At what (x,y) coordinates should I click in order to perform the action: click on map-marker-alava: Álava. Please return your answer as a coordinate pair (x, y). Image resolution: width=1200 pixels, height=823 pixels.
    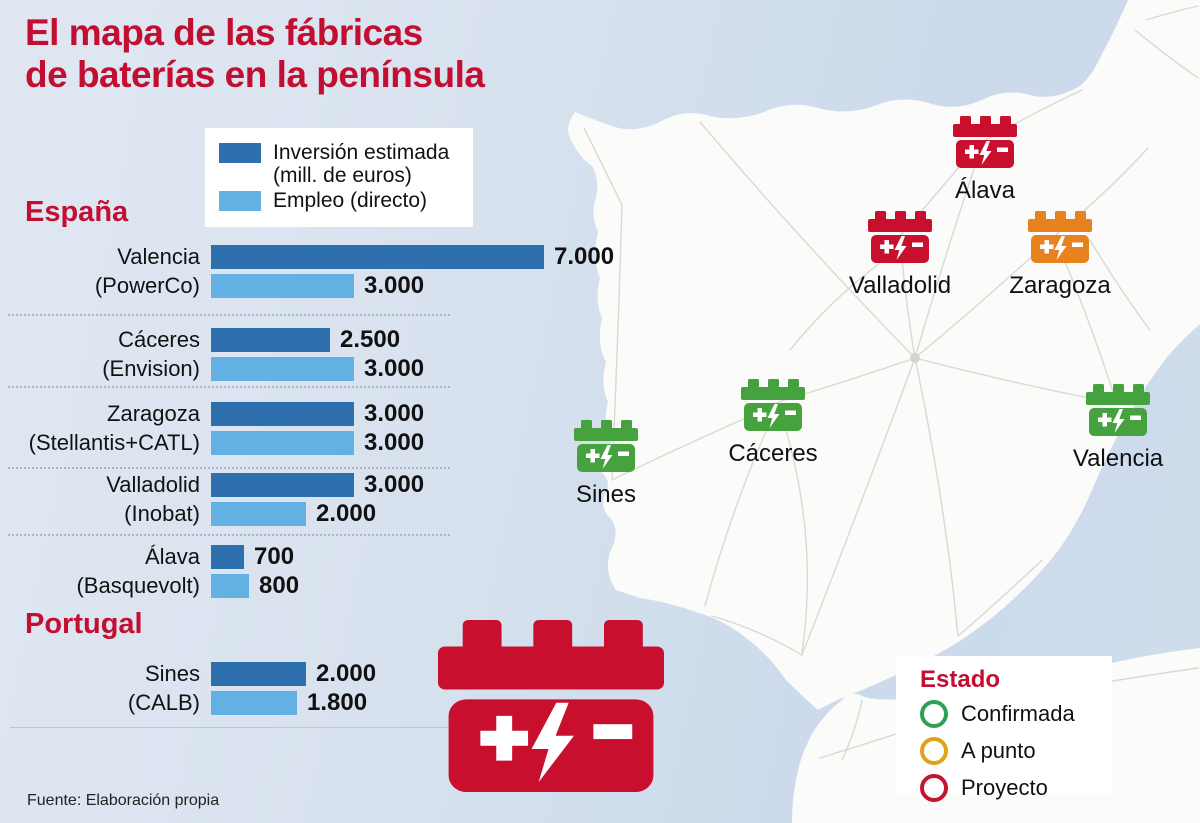
    Looking at the image, I should click on (985, 160).